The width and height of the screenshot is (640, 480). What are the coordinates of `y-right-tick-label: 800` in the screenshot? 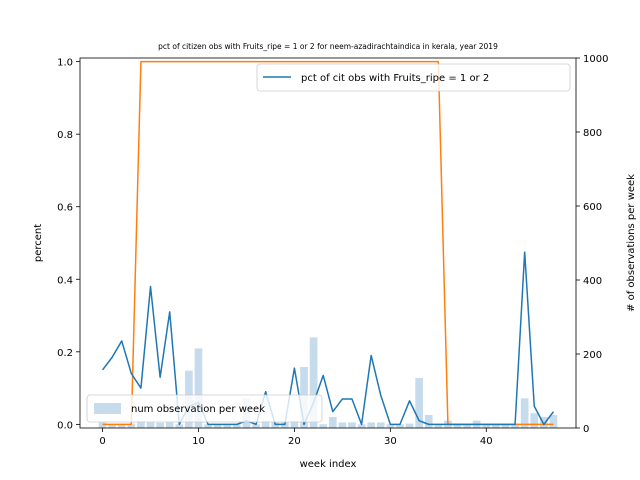 It's located at (592, 133).